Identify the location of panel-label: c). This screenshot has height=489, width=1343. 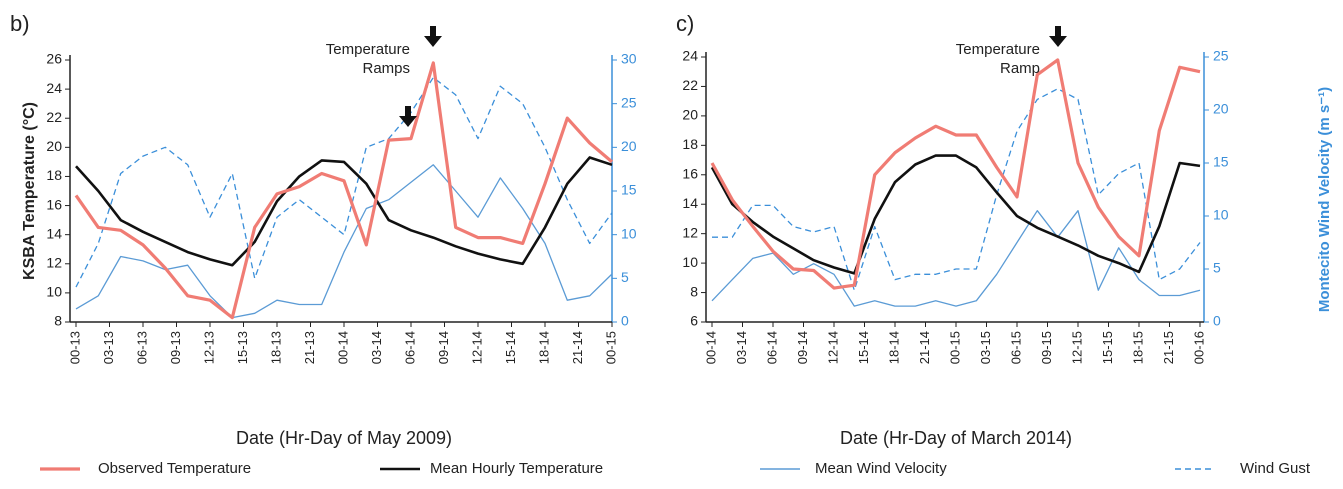
(685, 23).